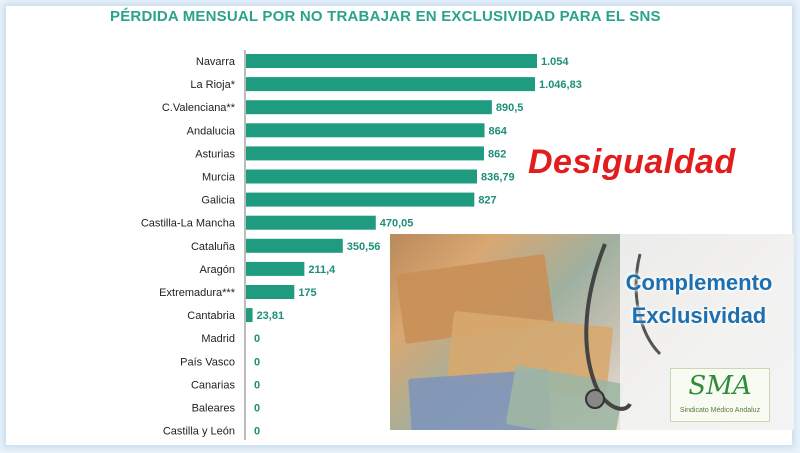 This screenshot has height=453, width=800. I want to click on value-label: 470,05, so click(397, 224).